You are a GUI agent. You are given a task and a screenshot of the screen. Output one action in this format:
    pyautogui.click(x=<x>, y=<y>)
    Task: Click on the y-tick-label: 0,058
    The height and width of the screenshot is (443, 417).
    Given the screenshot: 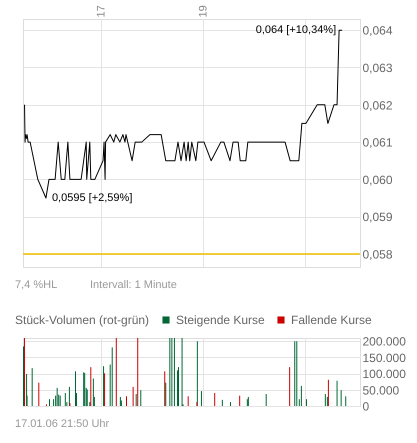 What is the action you would take?
    pyautogui.click(x=377, y=254)
    